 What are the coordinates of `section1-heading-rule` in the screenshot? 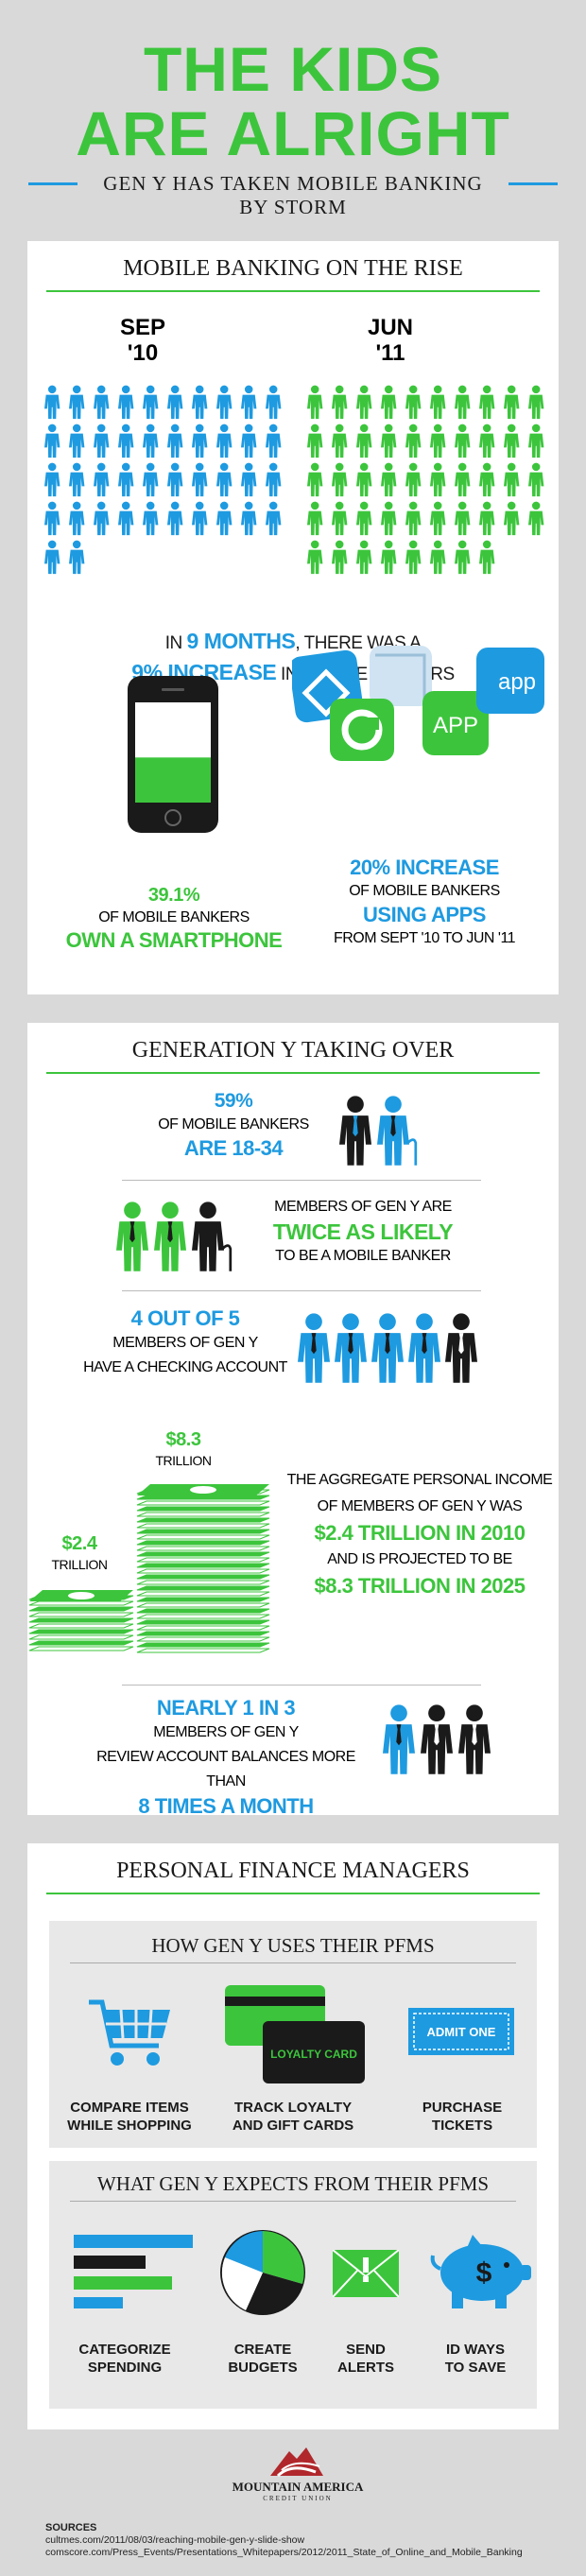 It's located at (293, 291).